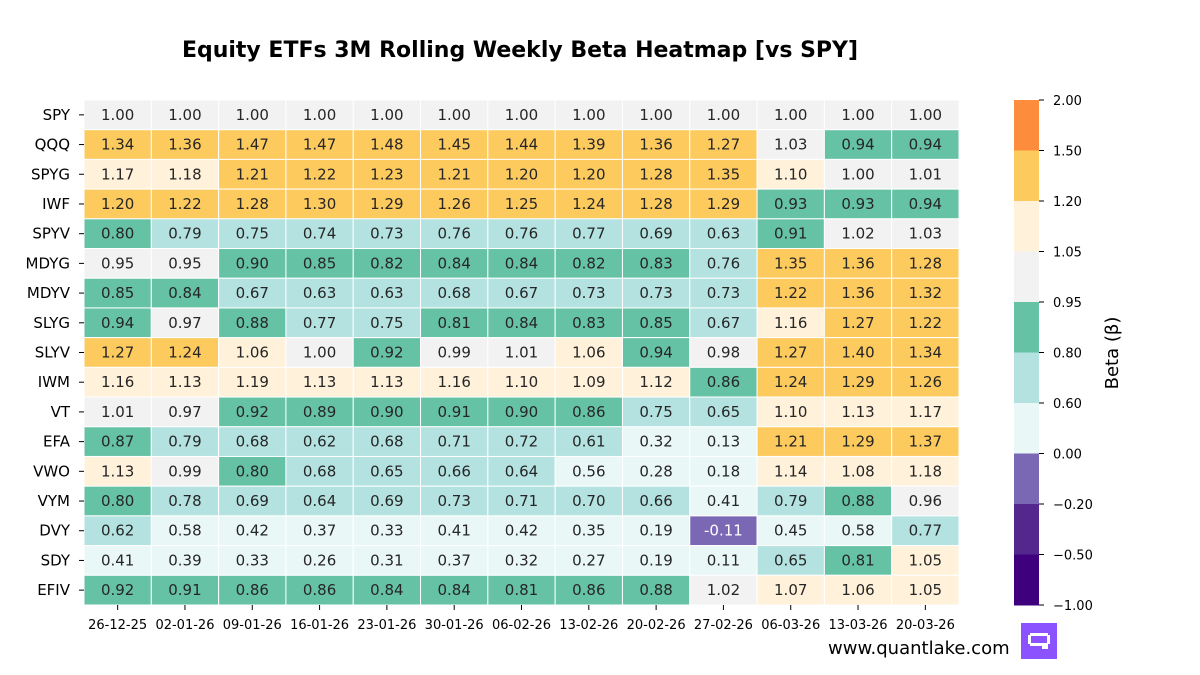 The width and height of the screenshot is (1200, 675). What do you see at coordinates (56, 560) in the screenshot?
I see `row-label: SDY` at bounding box center [56, 560].